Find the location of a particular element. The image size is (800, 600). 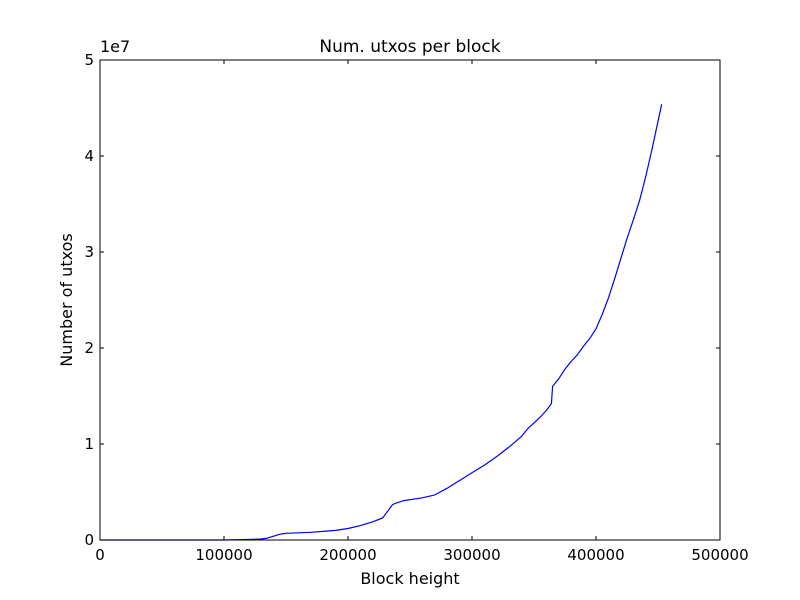

x-axis-label: Block height is located at coordinates (409, 578).